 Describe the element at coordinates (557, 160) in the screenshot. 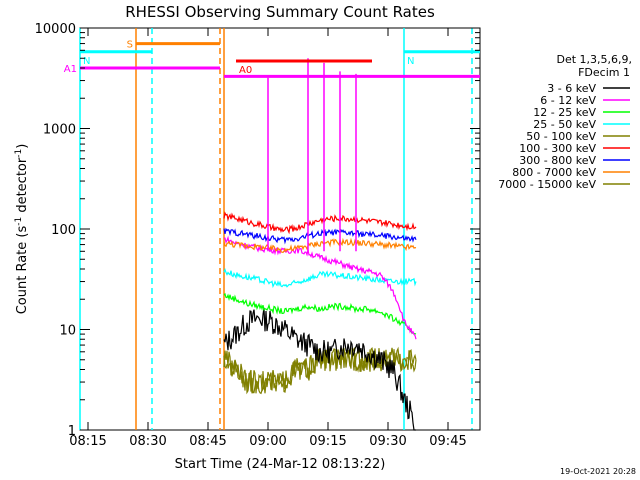

I see `legend-label-6: 300 - 800 keV` at that location.